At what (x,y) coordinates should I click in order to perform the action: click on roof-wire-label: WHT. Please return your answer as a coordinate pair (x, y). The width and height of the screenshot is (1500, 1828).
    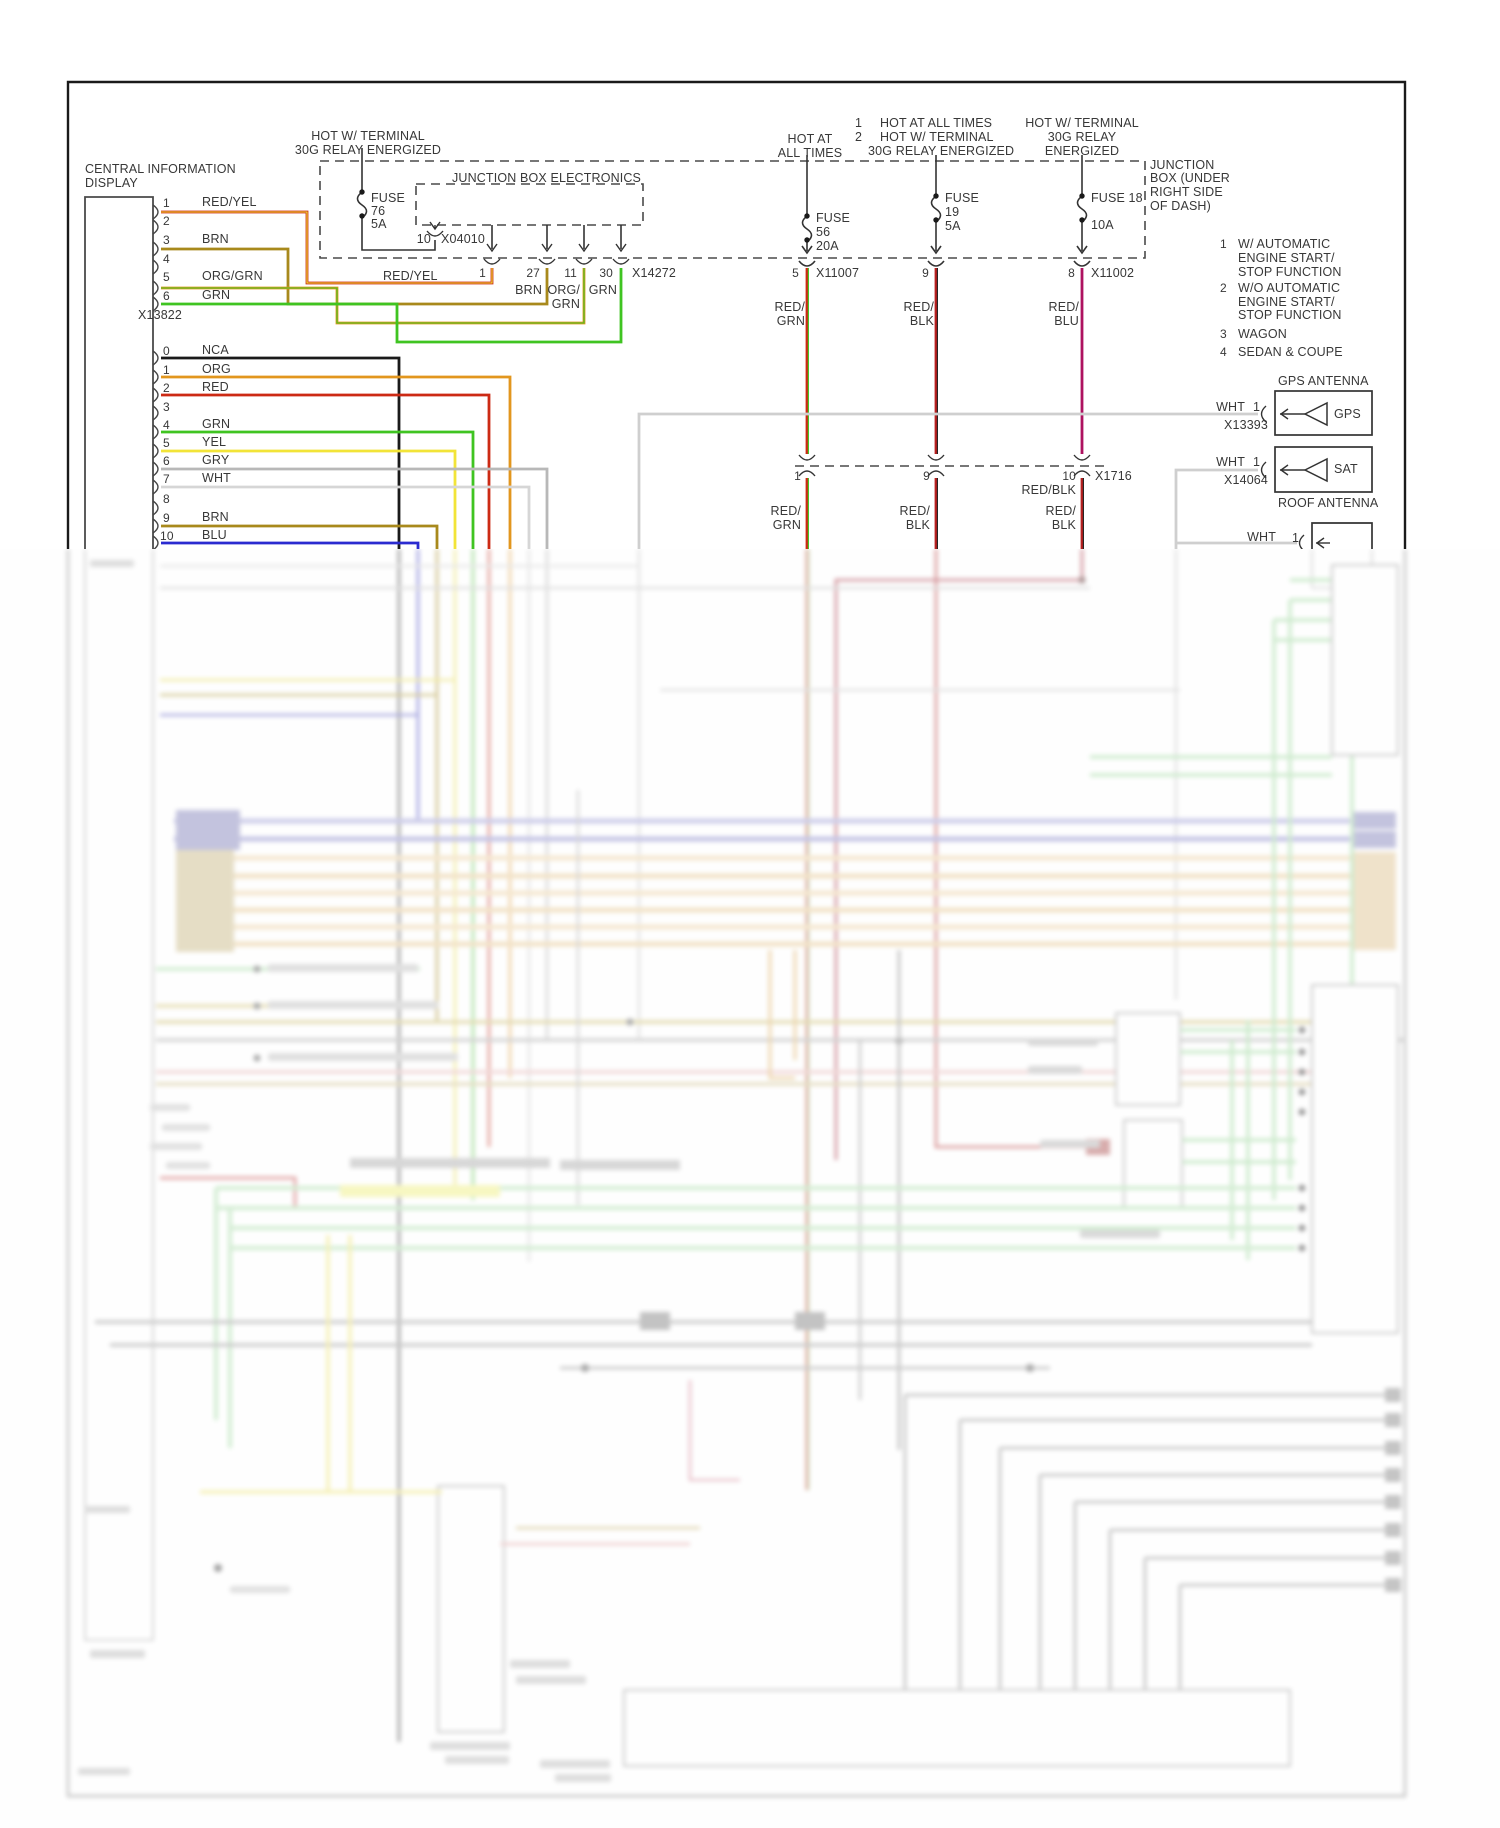
    Looking at the image, I should click on (1261, 537).